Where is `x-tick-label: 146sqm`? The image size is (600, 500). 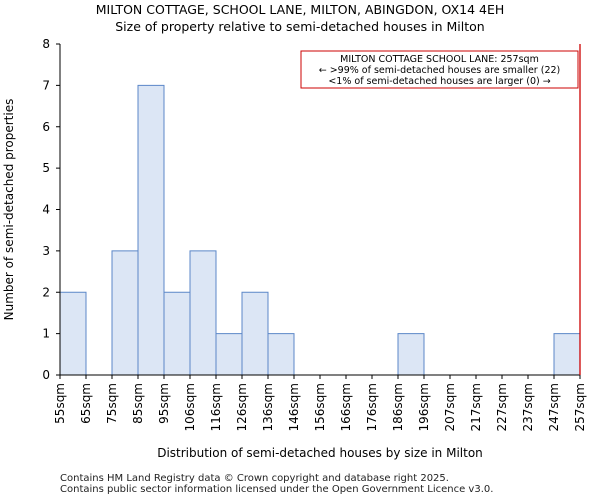 x-tick-label: 146sqm is located at coordinates (294, 407).